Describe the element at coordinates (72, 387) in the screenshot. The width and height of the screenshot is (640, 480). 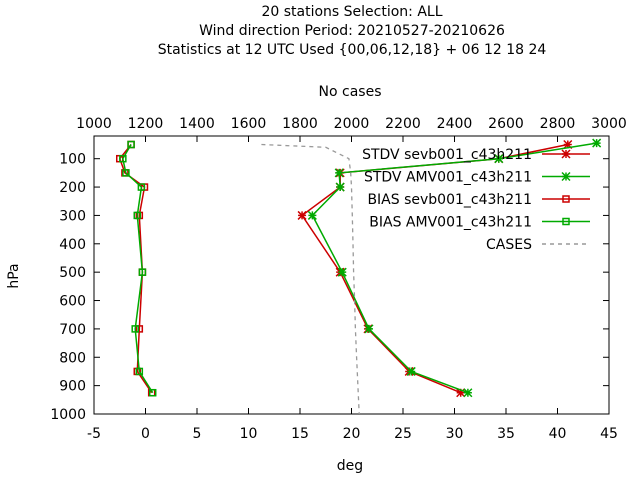
I see `y-tick-label: 900` at that location.